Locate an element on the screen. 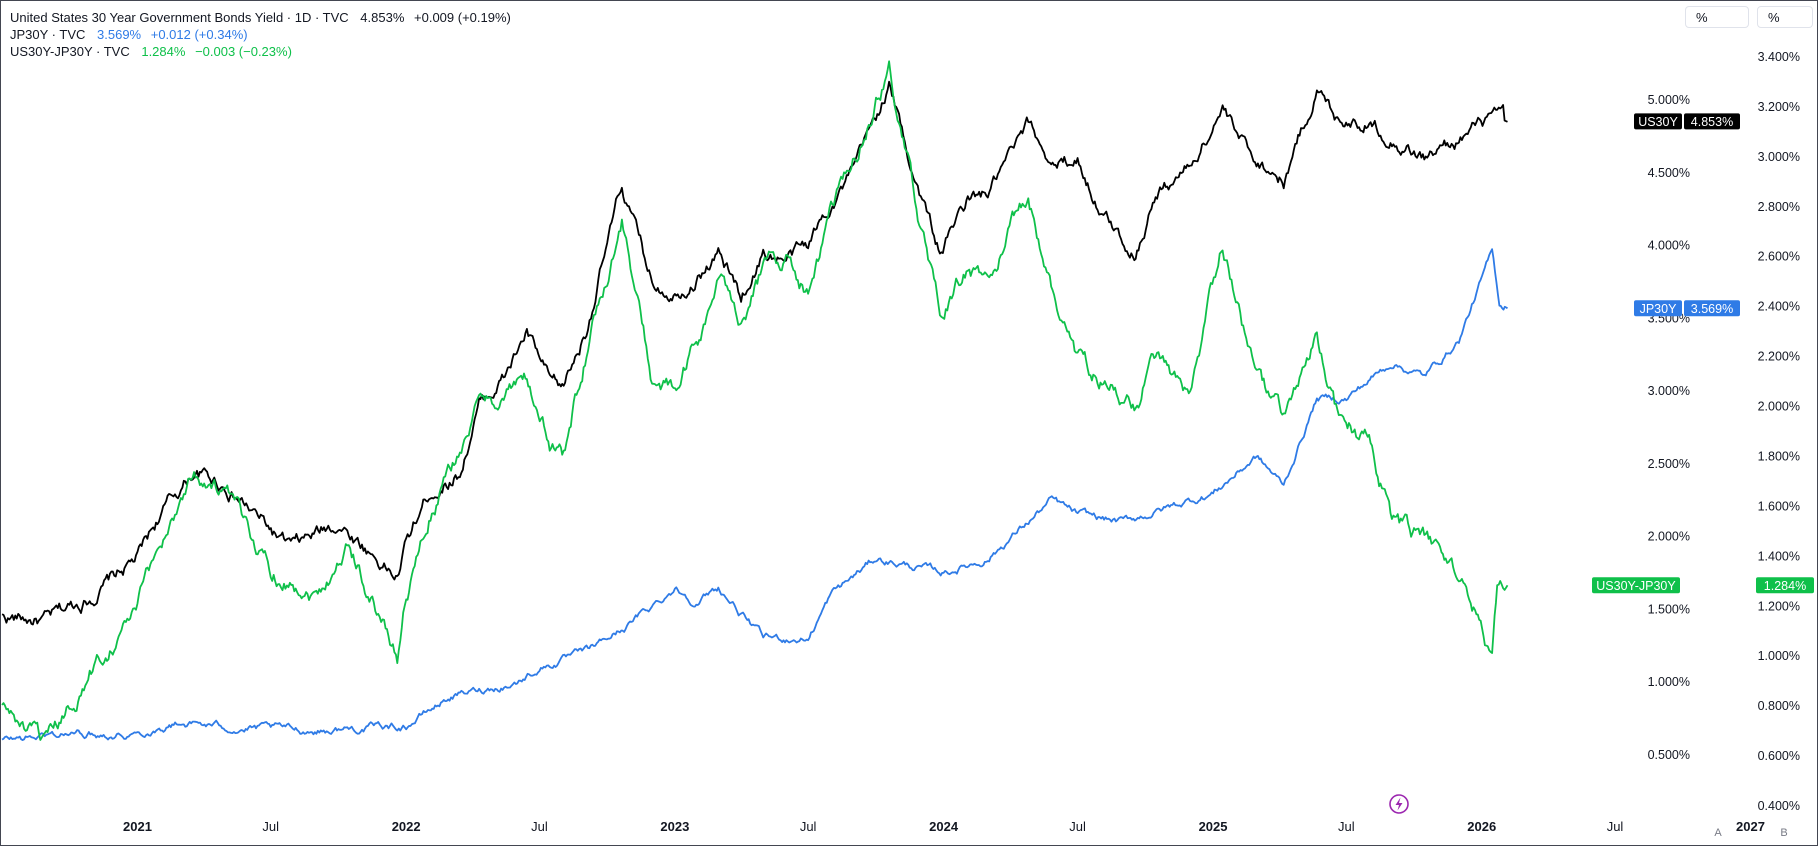 This screenshot has width=1818, height=846. lightning-icon is located at coordinates (1399, 804).